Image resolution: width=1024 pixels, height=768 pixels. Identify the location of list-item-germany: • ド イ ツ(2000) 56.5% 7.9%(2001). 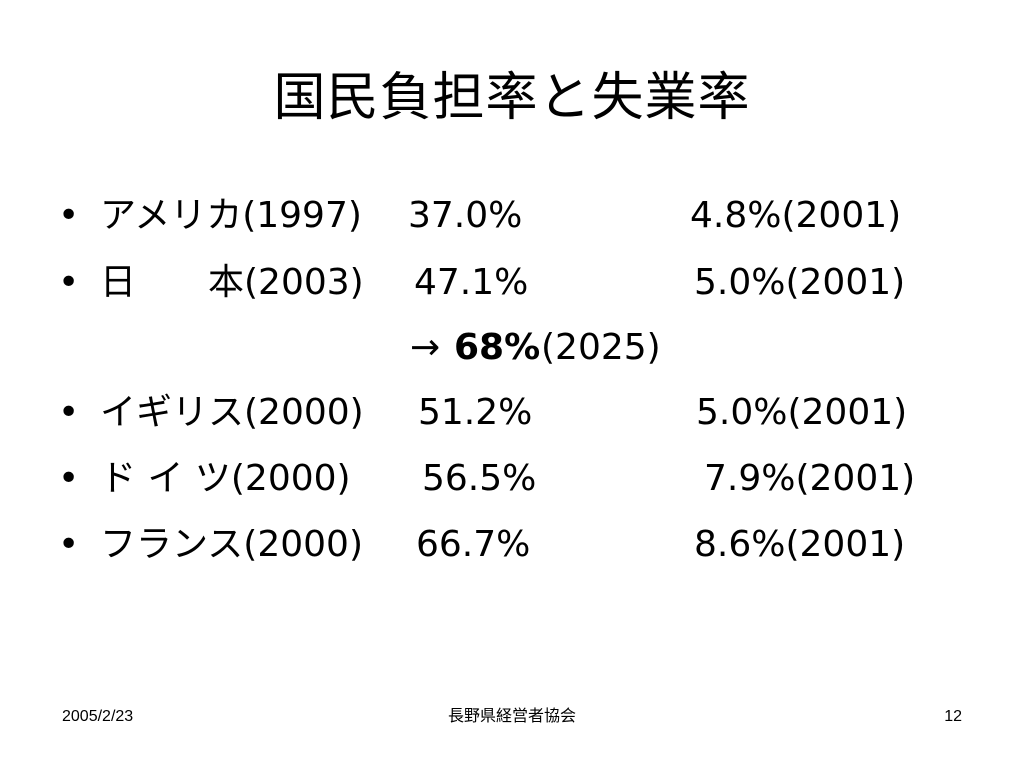
(512, 479).